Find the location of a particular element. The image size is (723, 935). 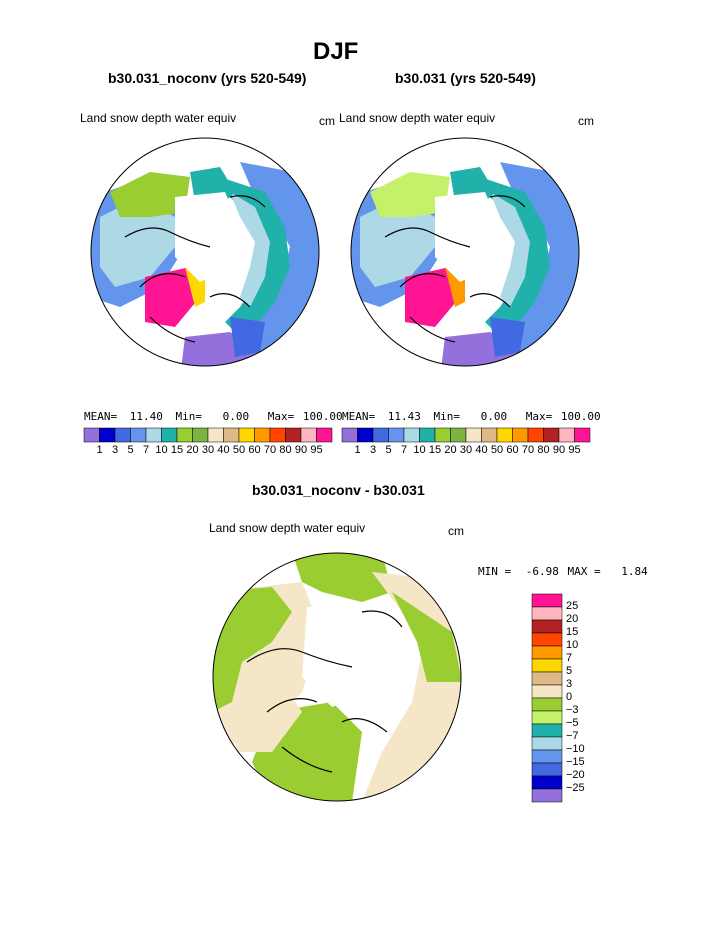

panel3-units: cm is located at coordinates (456, 531).